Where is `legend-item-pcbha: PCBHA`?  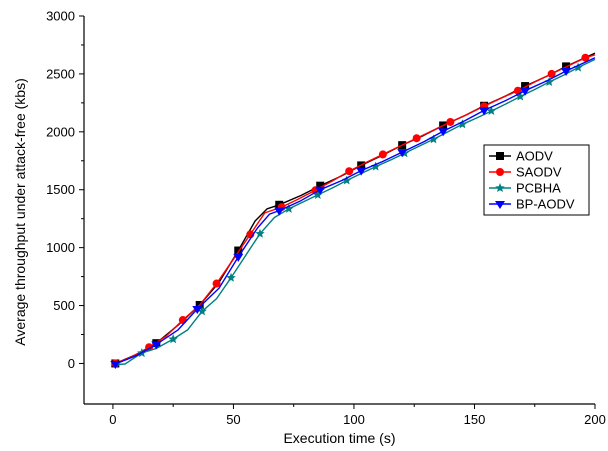
legend-item-pcbha: PCBHA is located at coordinates (525, 188).